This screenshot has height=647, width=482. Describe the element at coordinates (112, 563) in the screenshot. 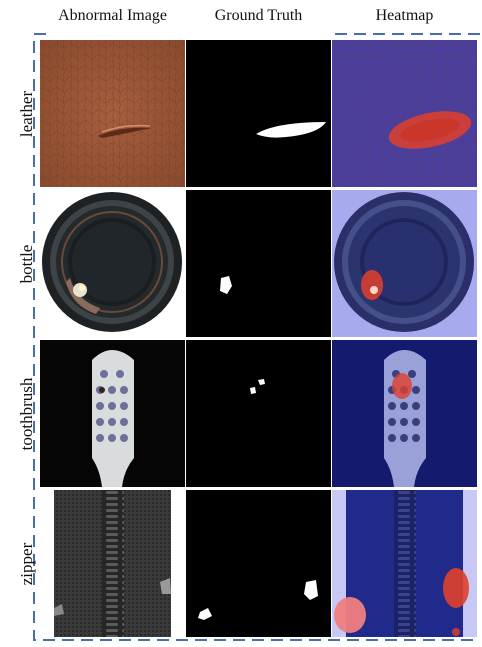

I see `zipper-abnormal-image` at that location.